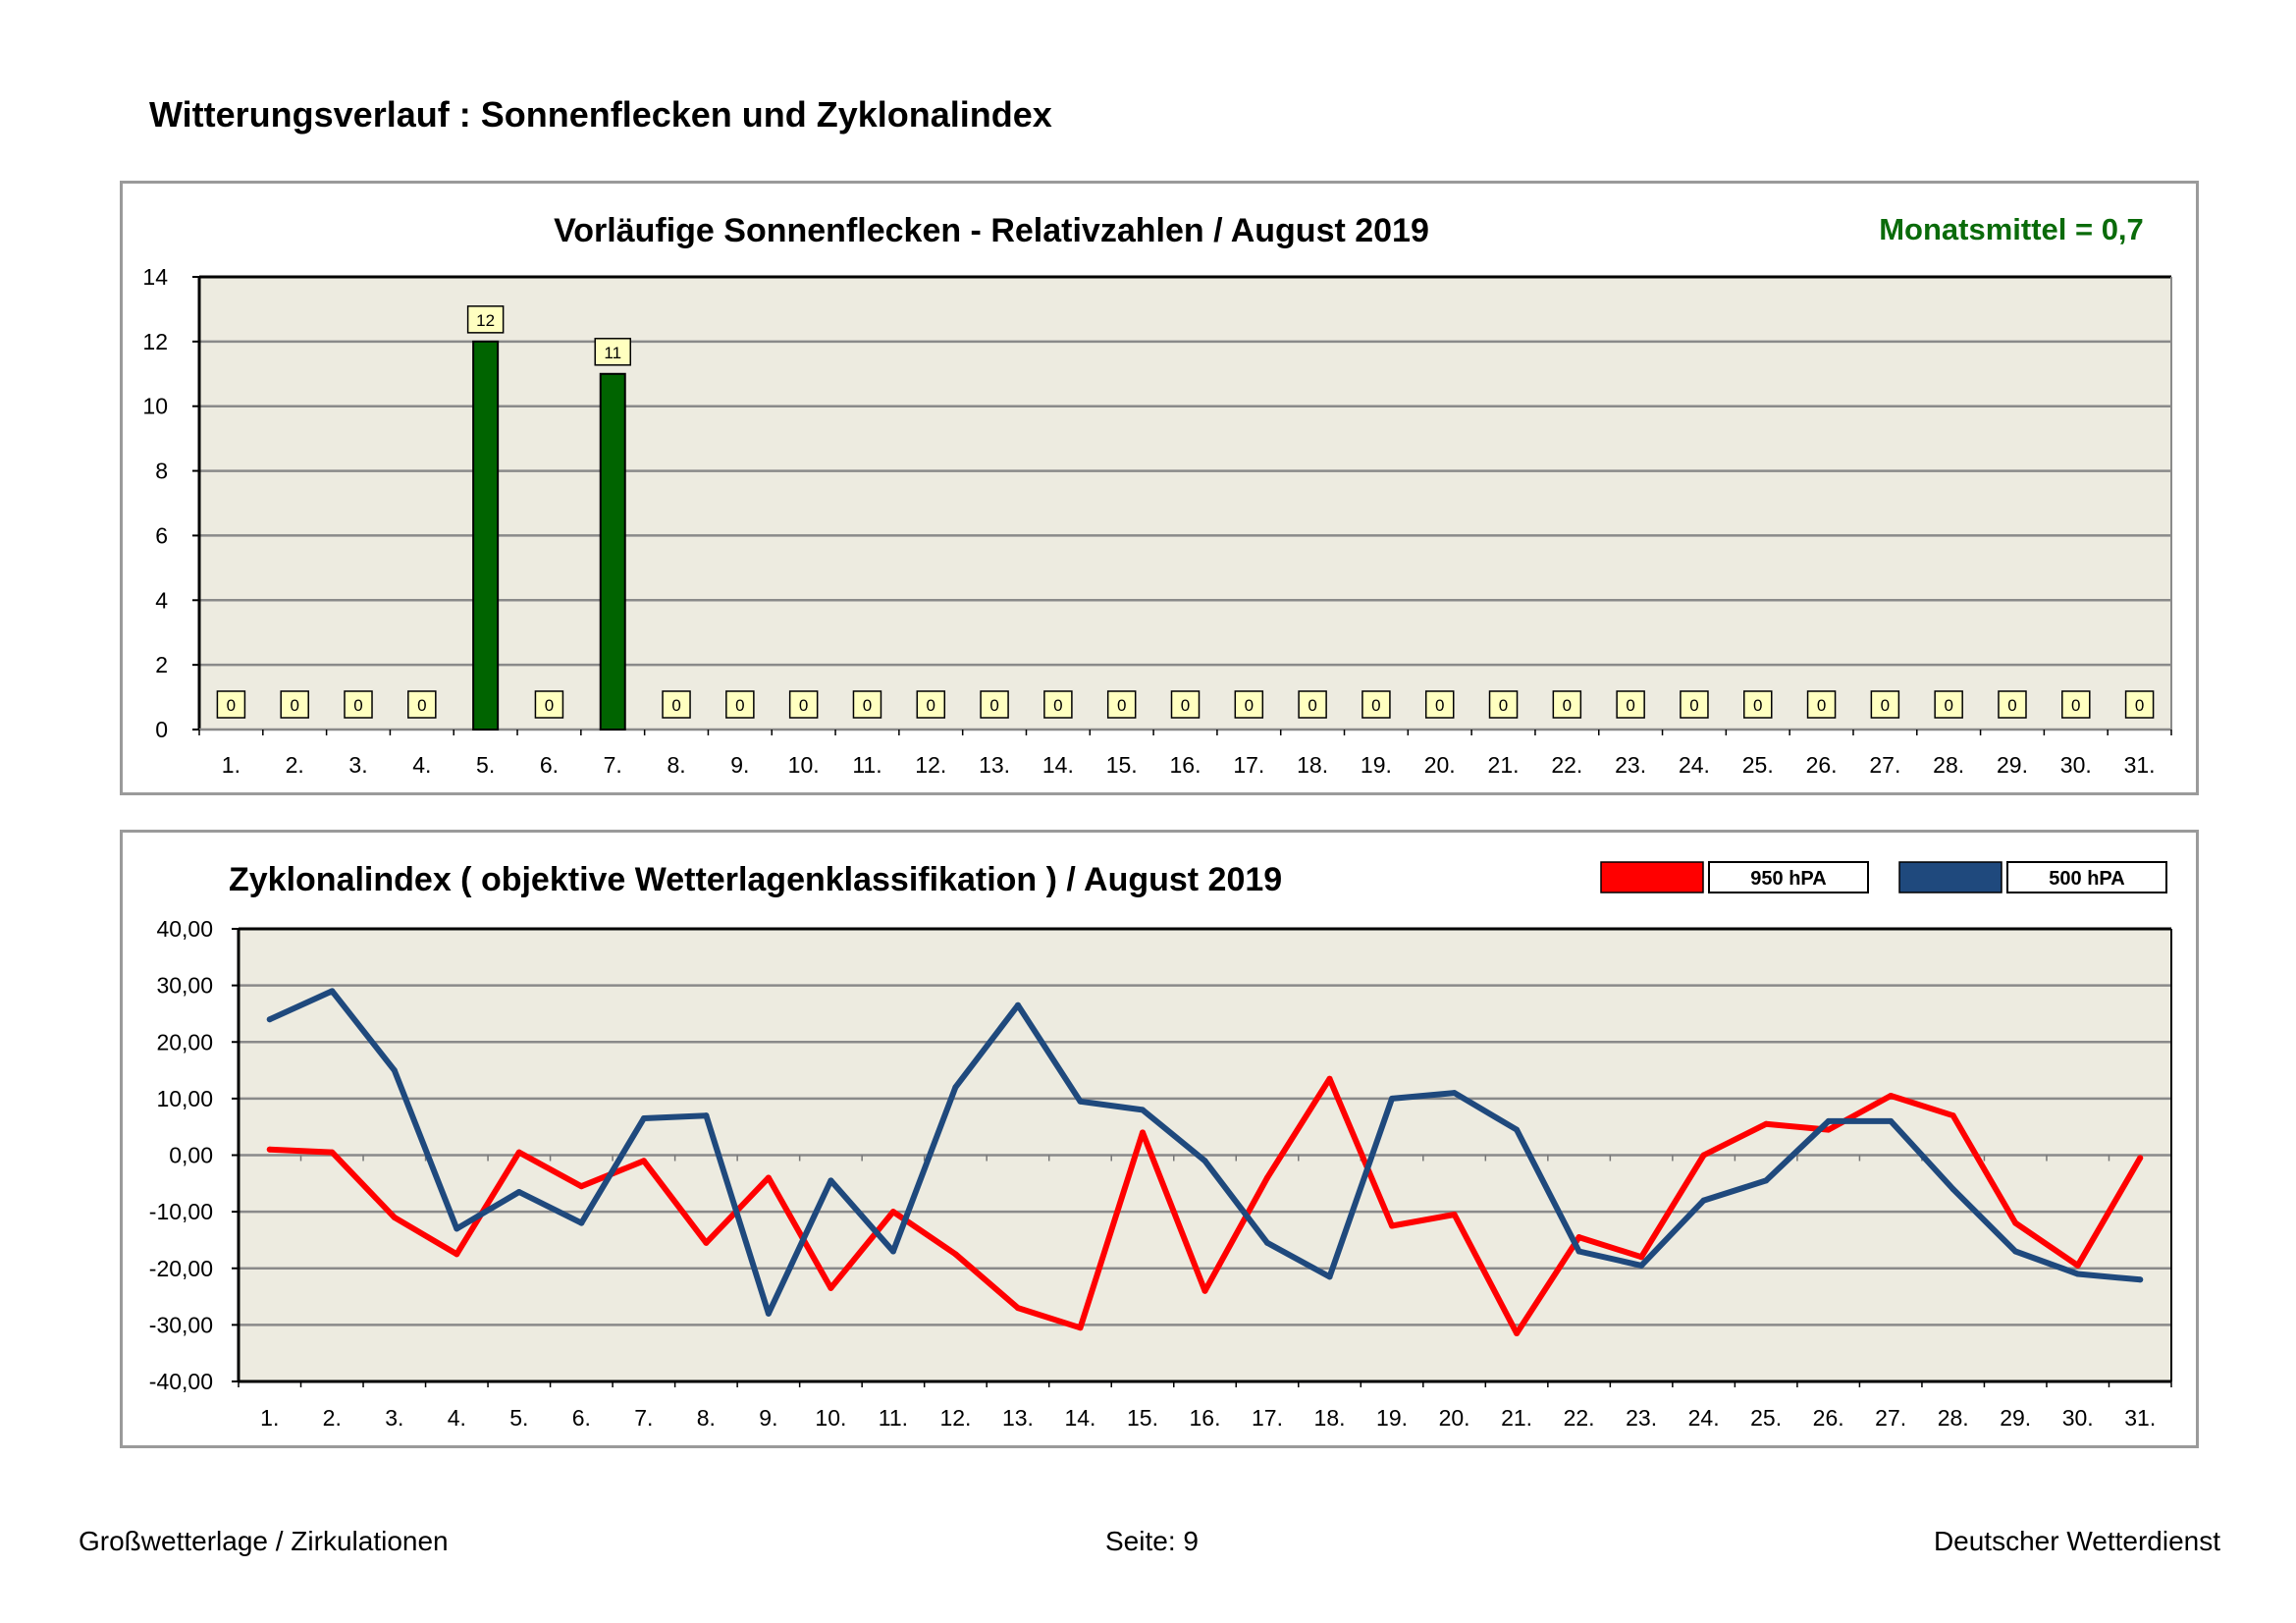  I want to click on x-tick-label: 12., so click(955, 1418).